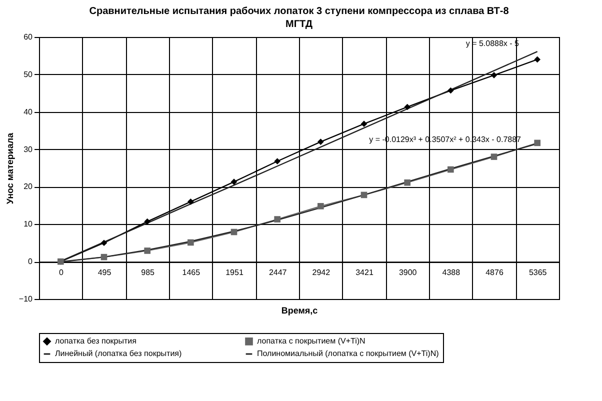 Image resolution: width=602 pixels, height=401 pixels. What do you see at coordinates (29, 224) in the screenshot?
I see `y-tick-label: 10` at bounding box center [29, 224].